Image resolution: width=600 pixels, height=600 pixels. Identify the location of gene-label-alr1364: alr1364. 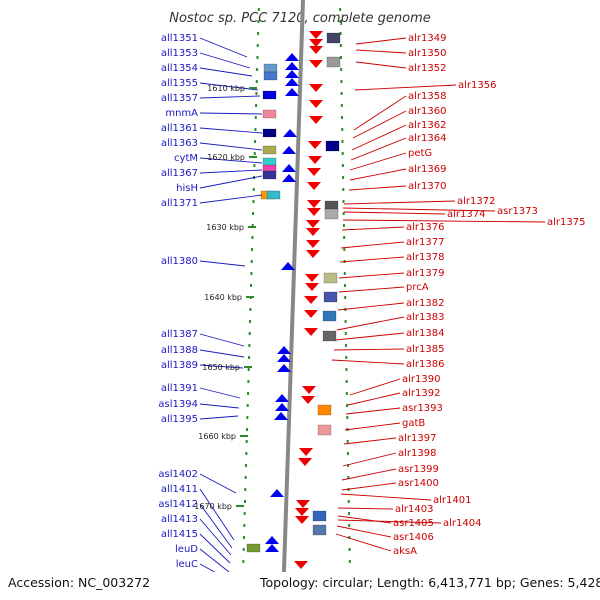
(427, 138).